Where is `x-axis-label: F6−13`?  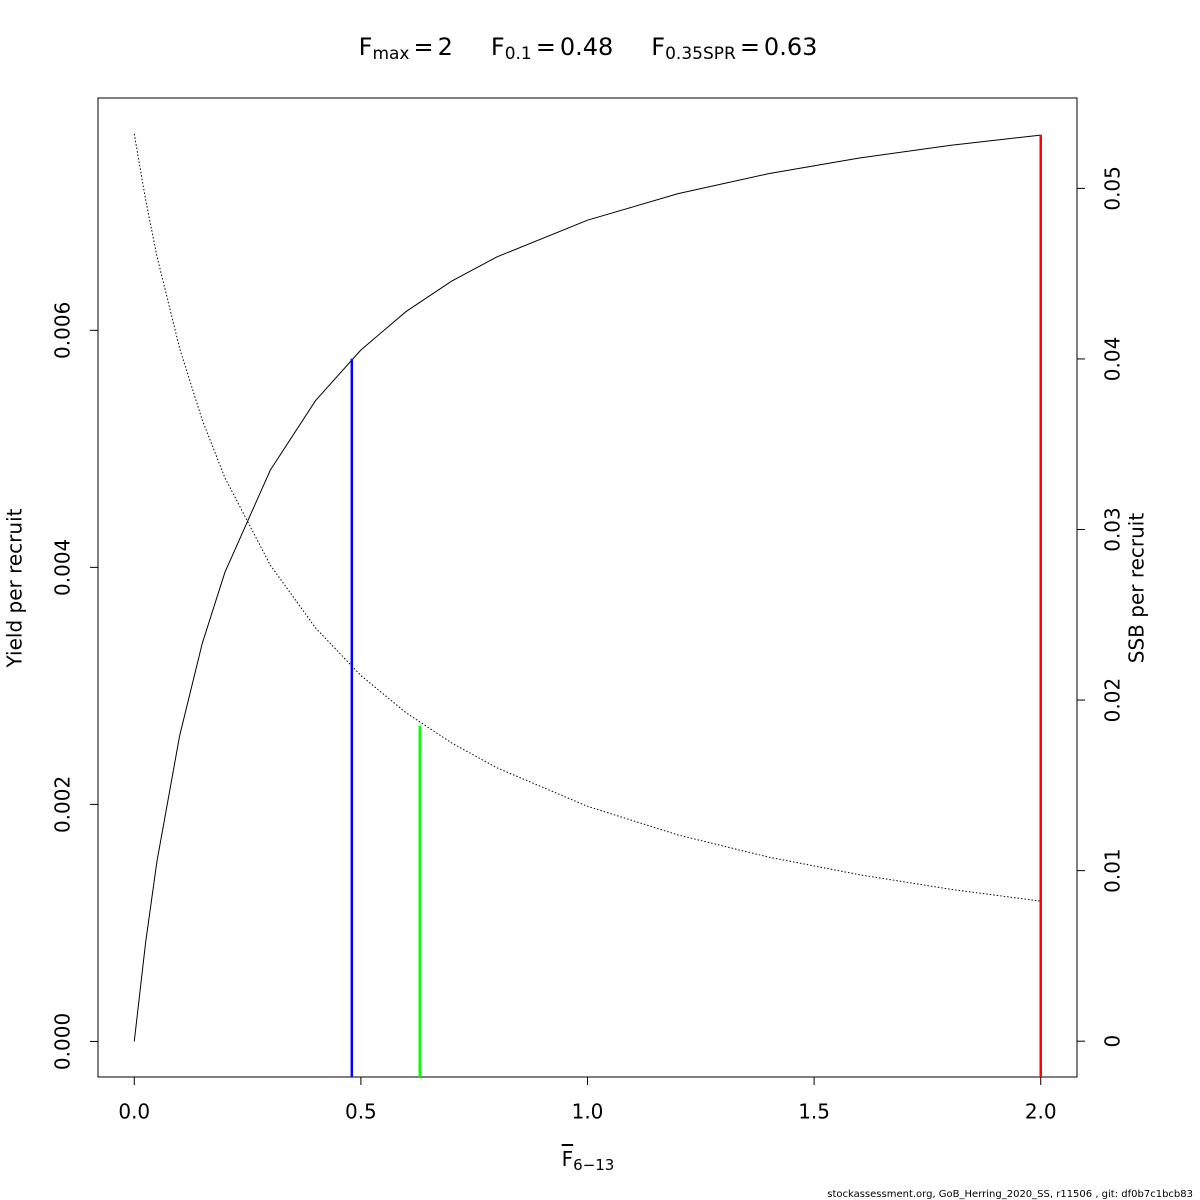
x-axis-label: F6−13 is located at coordinates (588, 1160).